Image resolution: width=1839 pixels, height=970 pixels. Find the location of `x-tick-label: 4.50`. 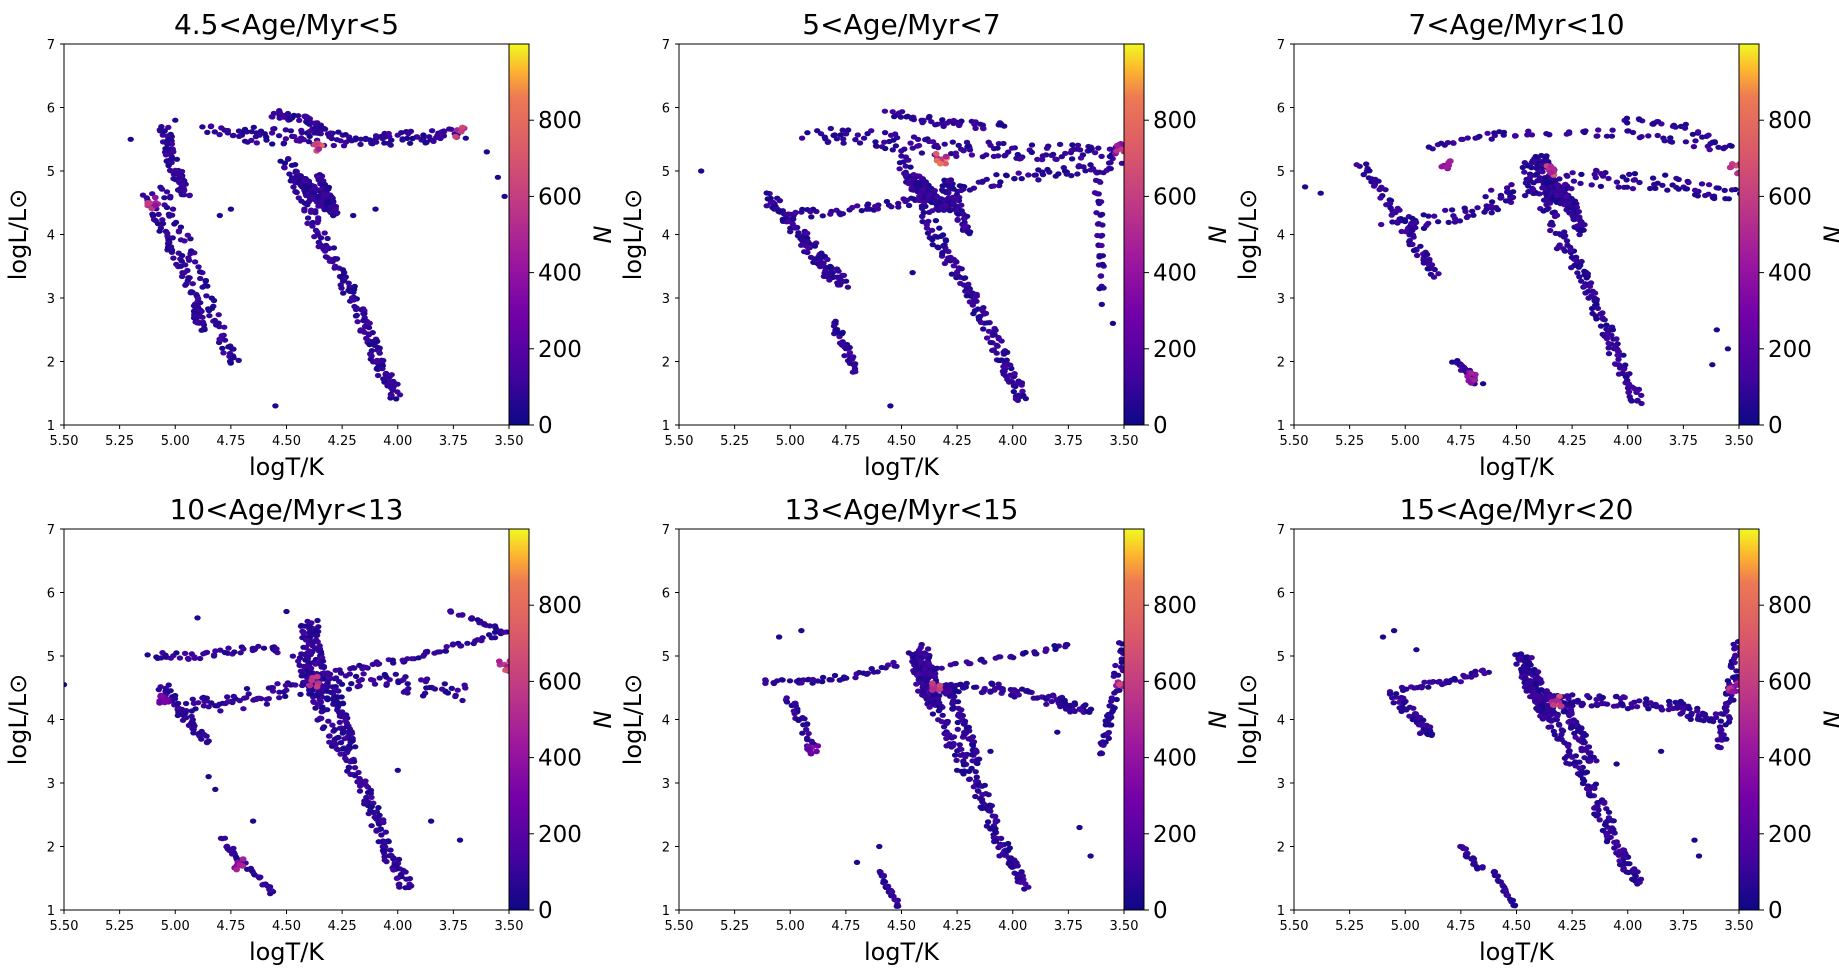

x-tick-label: 4.50 is located at coordinates (286, 441).